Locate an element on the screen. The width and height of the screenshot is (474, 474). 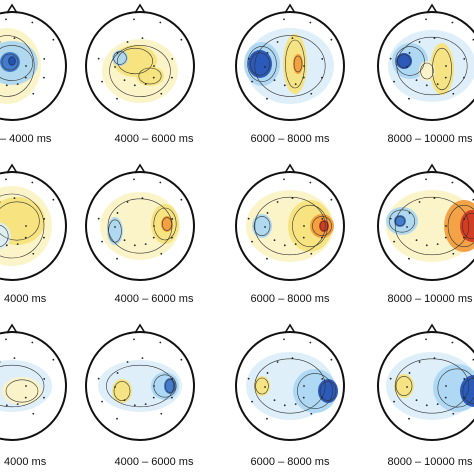
time-window-label: – 4000 ms is located at coordinates (26, 139).